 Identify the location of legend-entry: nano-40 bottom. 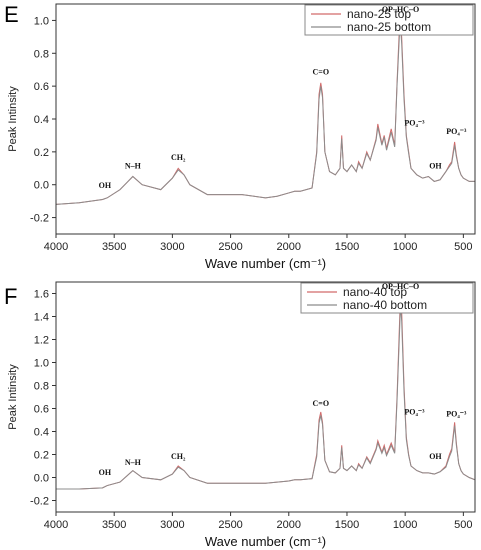
(385, 305).